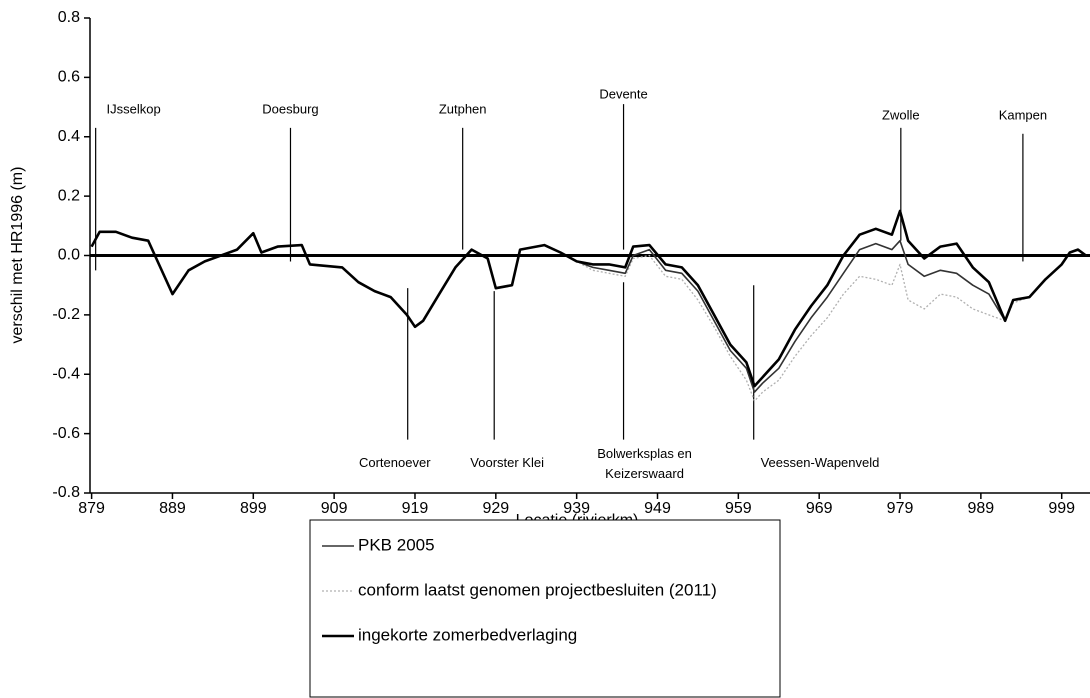 The width and height of the screenshot is (1090, 698). Describe the element at coordinates (1023, 114) in the screenshot. I see `annotation-label: Kampen` at that location.